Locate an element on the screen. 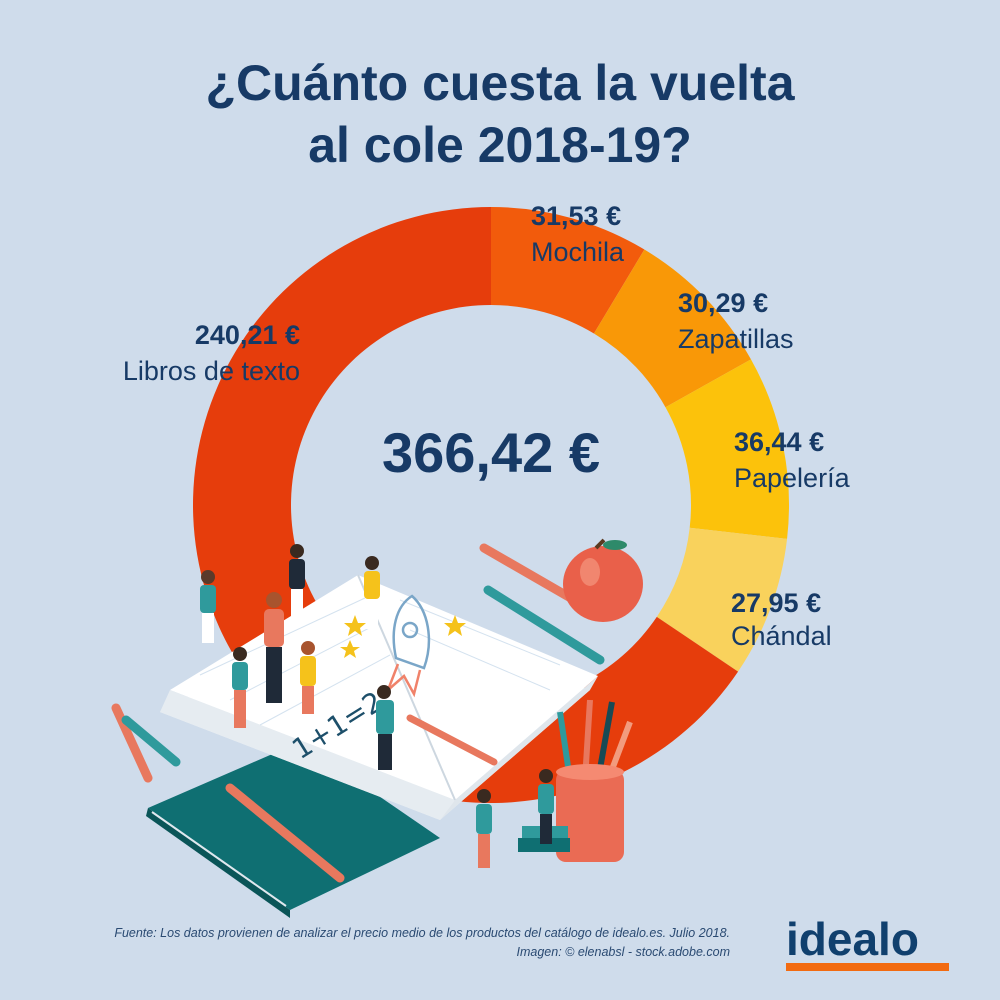  slice-value-label-mochila: 31,53 € is located at coordinates (576, 216).